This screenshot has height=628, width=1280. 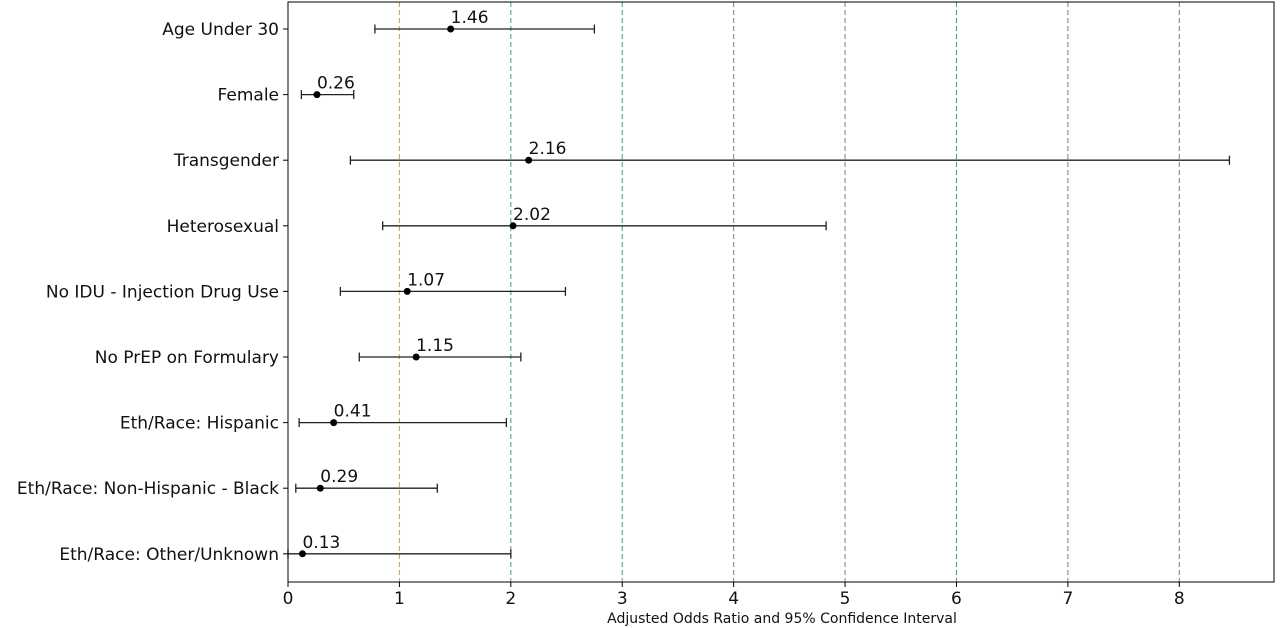 What do you see at coordinates (223, 227) in the screenshot?
I see `y-tick-label: Heterosexual` at bounding box center [223, 227].